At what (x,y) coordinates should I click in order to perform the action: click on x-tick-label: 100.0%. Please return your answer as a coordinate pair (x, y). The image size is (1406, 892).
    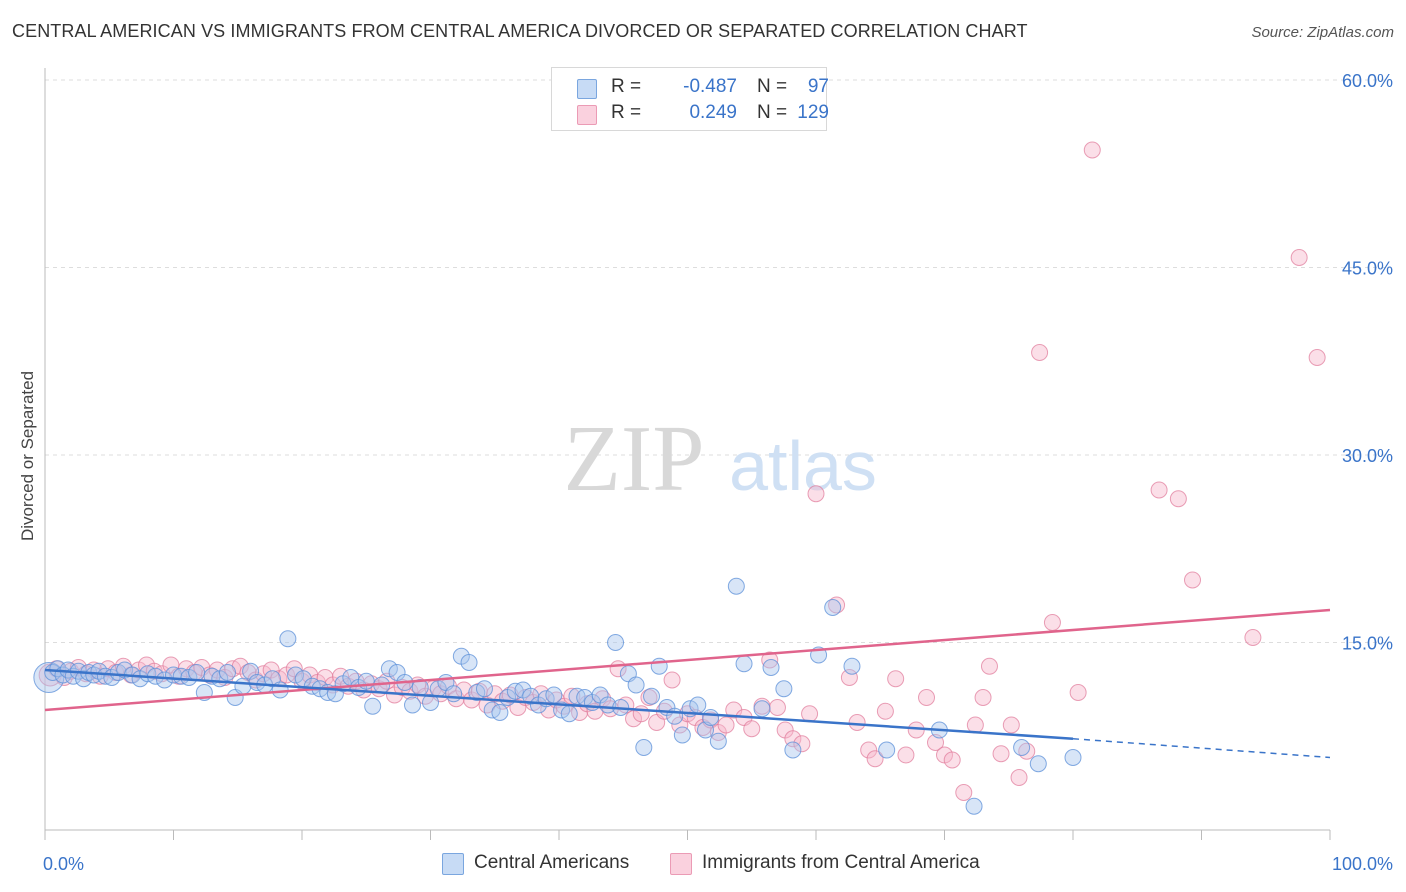
    Looking at the image, I should click on (1362, 864).